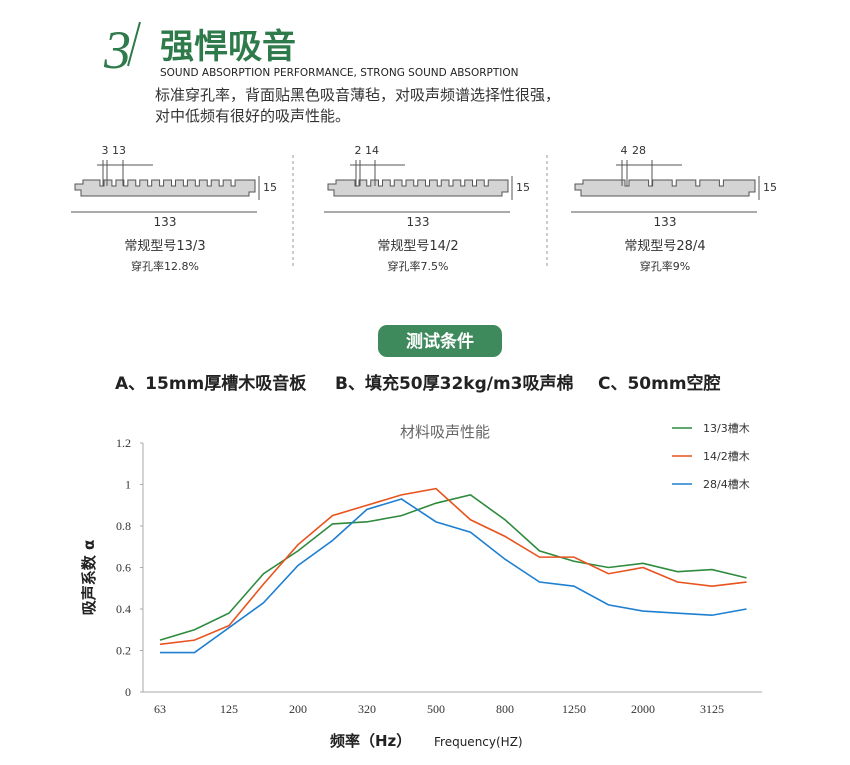 The image size is (850, 765). Describe the element at coordinates (372, 150) in the screenshot. I see `dim-label: 14` at that location.